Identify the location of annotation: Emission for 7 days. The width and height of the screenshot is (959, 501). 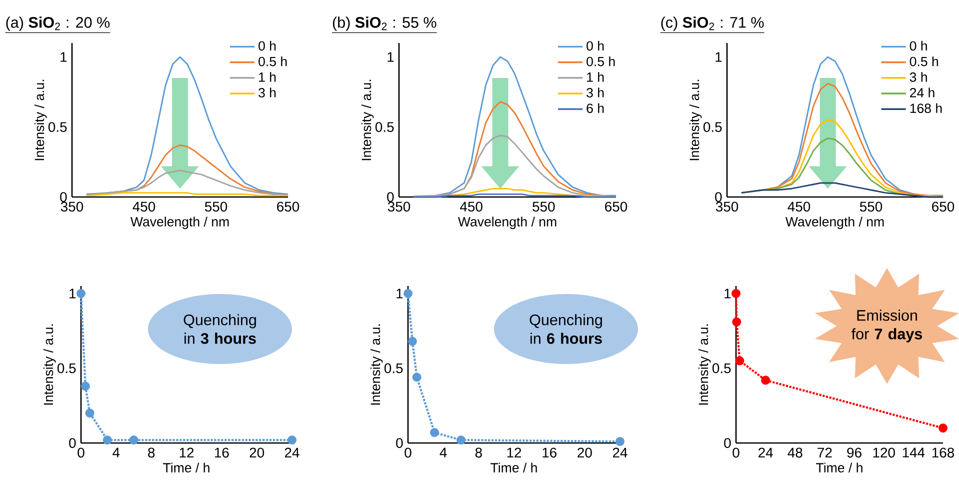
(887, 326).